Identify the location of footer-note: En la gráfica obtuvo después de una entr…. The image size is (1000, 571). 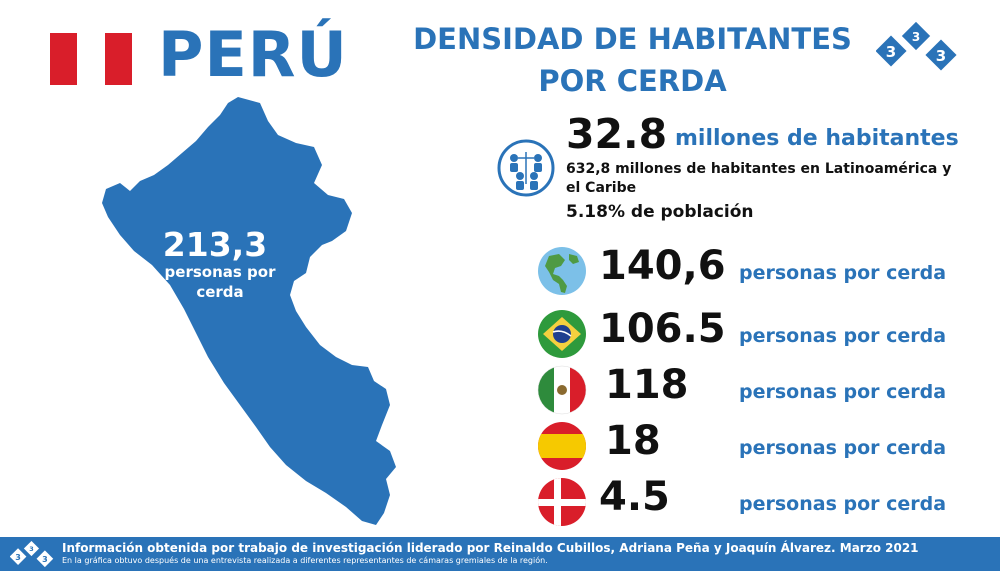
(305, 560).